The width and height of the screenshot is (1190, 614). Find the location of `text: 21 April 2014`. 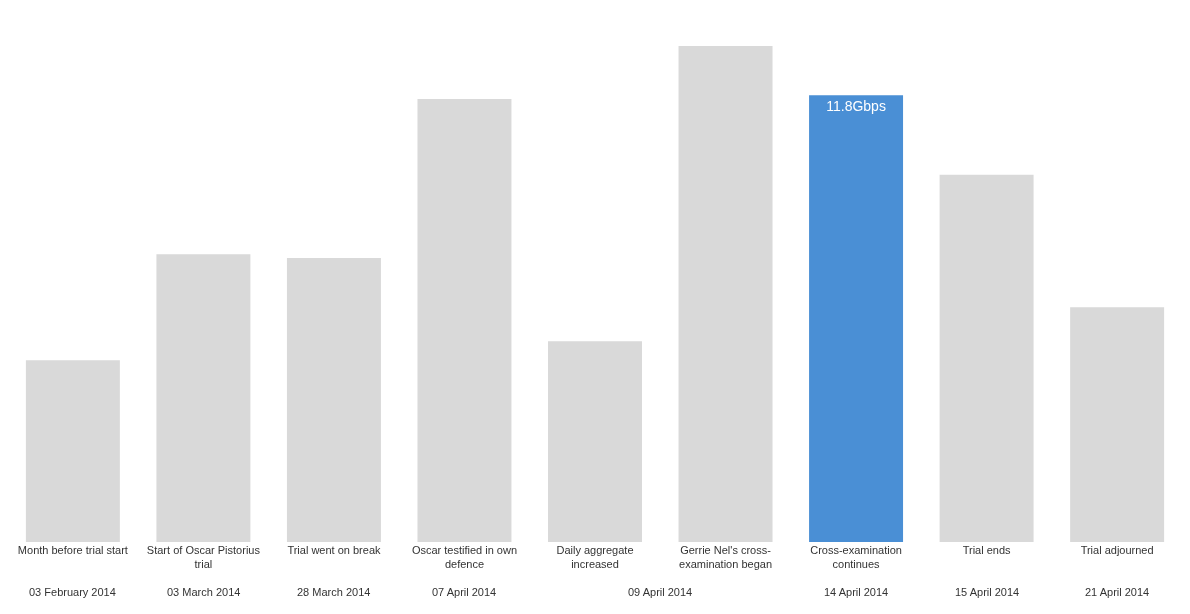

text: 21 April 2014 is located at coordinates (1117, 592).